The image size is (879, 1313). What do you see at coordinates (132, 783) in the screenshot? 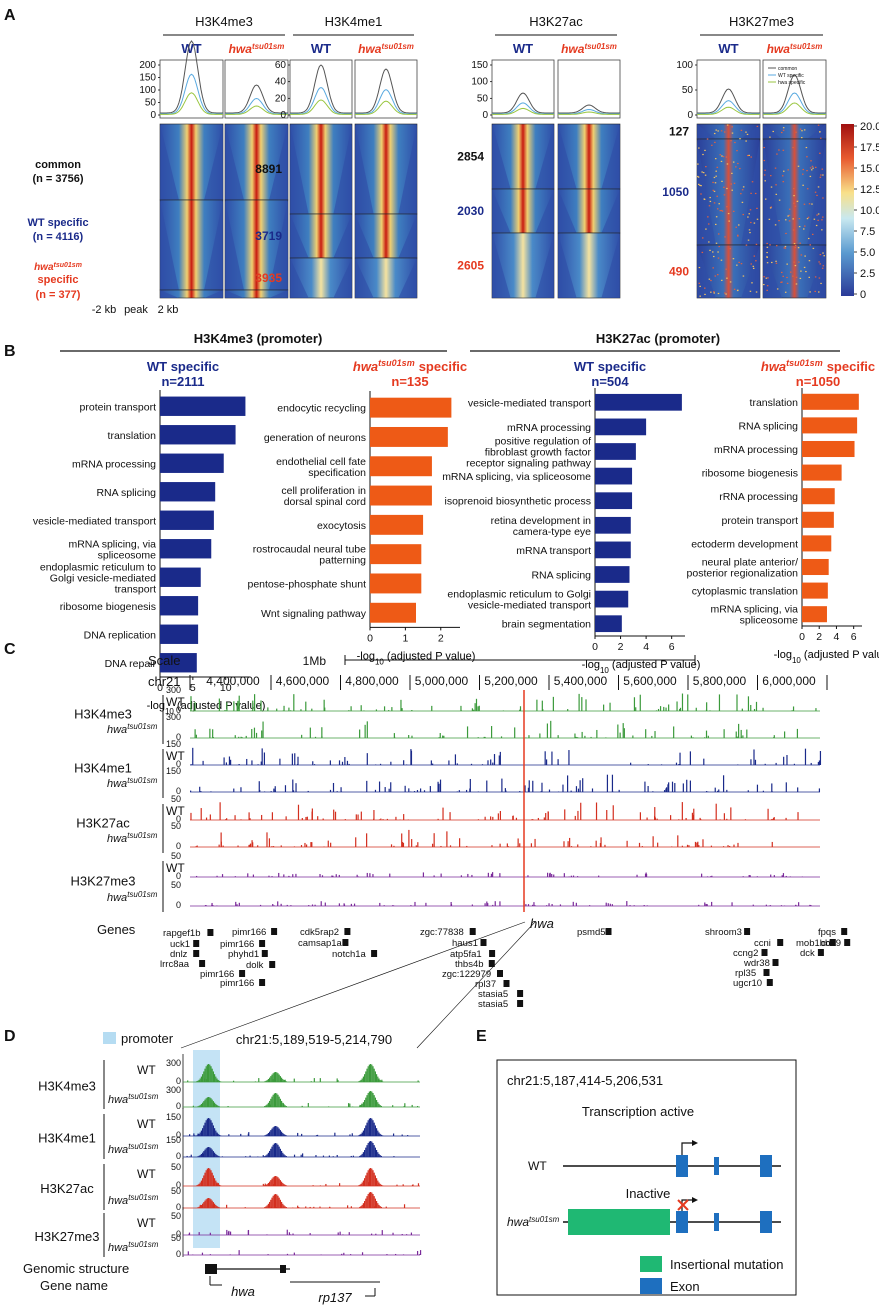
I see `track-mut-label: hwatsu01sm` at bounding box center [132, 783].